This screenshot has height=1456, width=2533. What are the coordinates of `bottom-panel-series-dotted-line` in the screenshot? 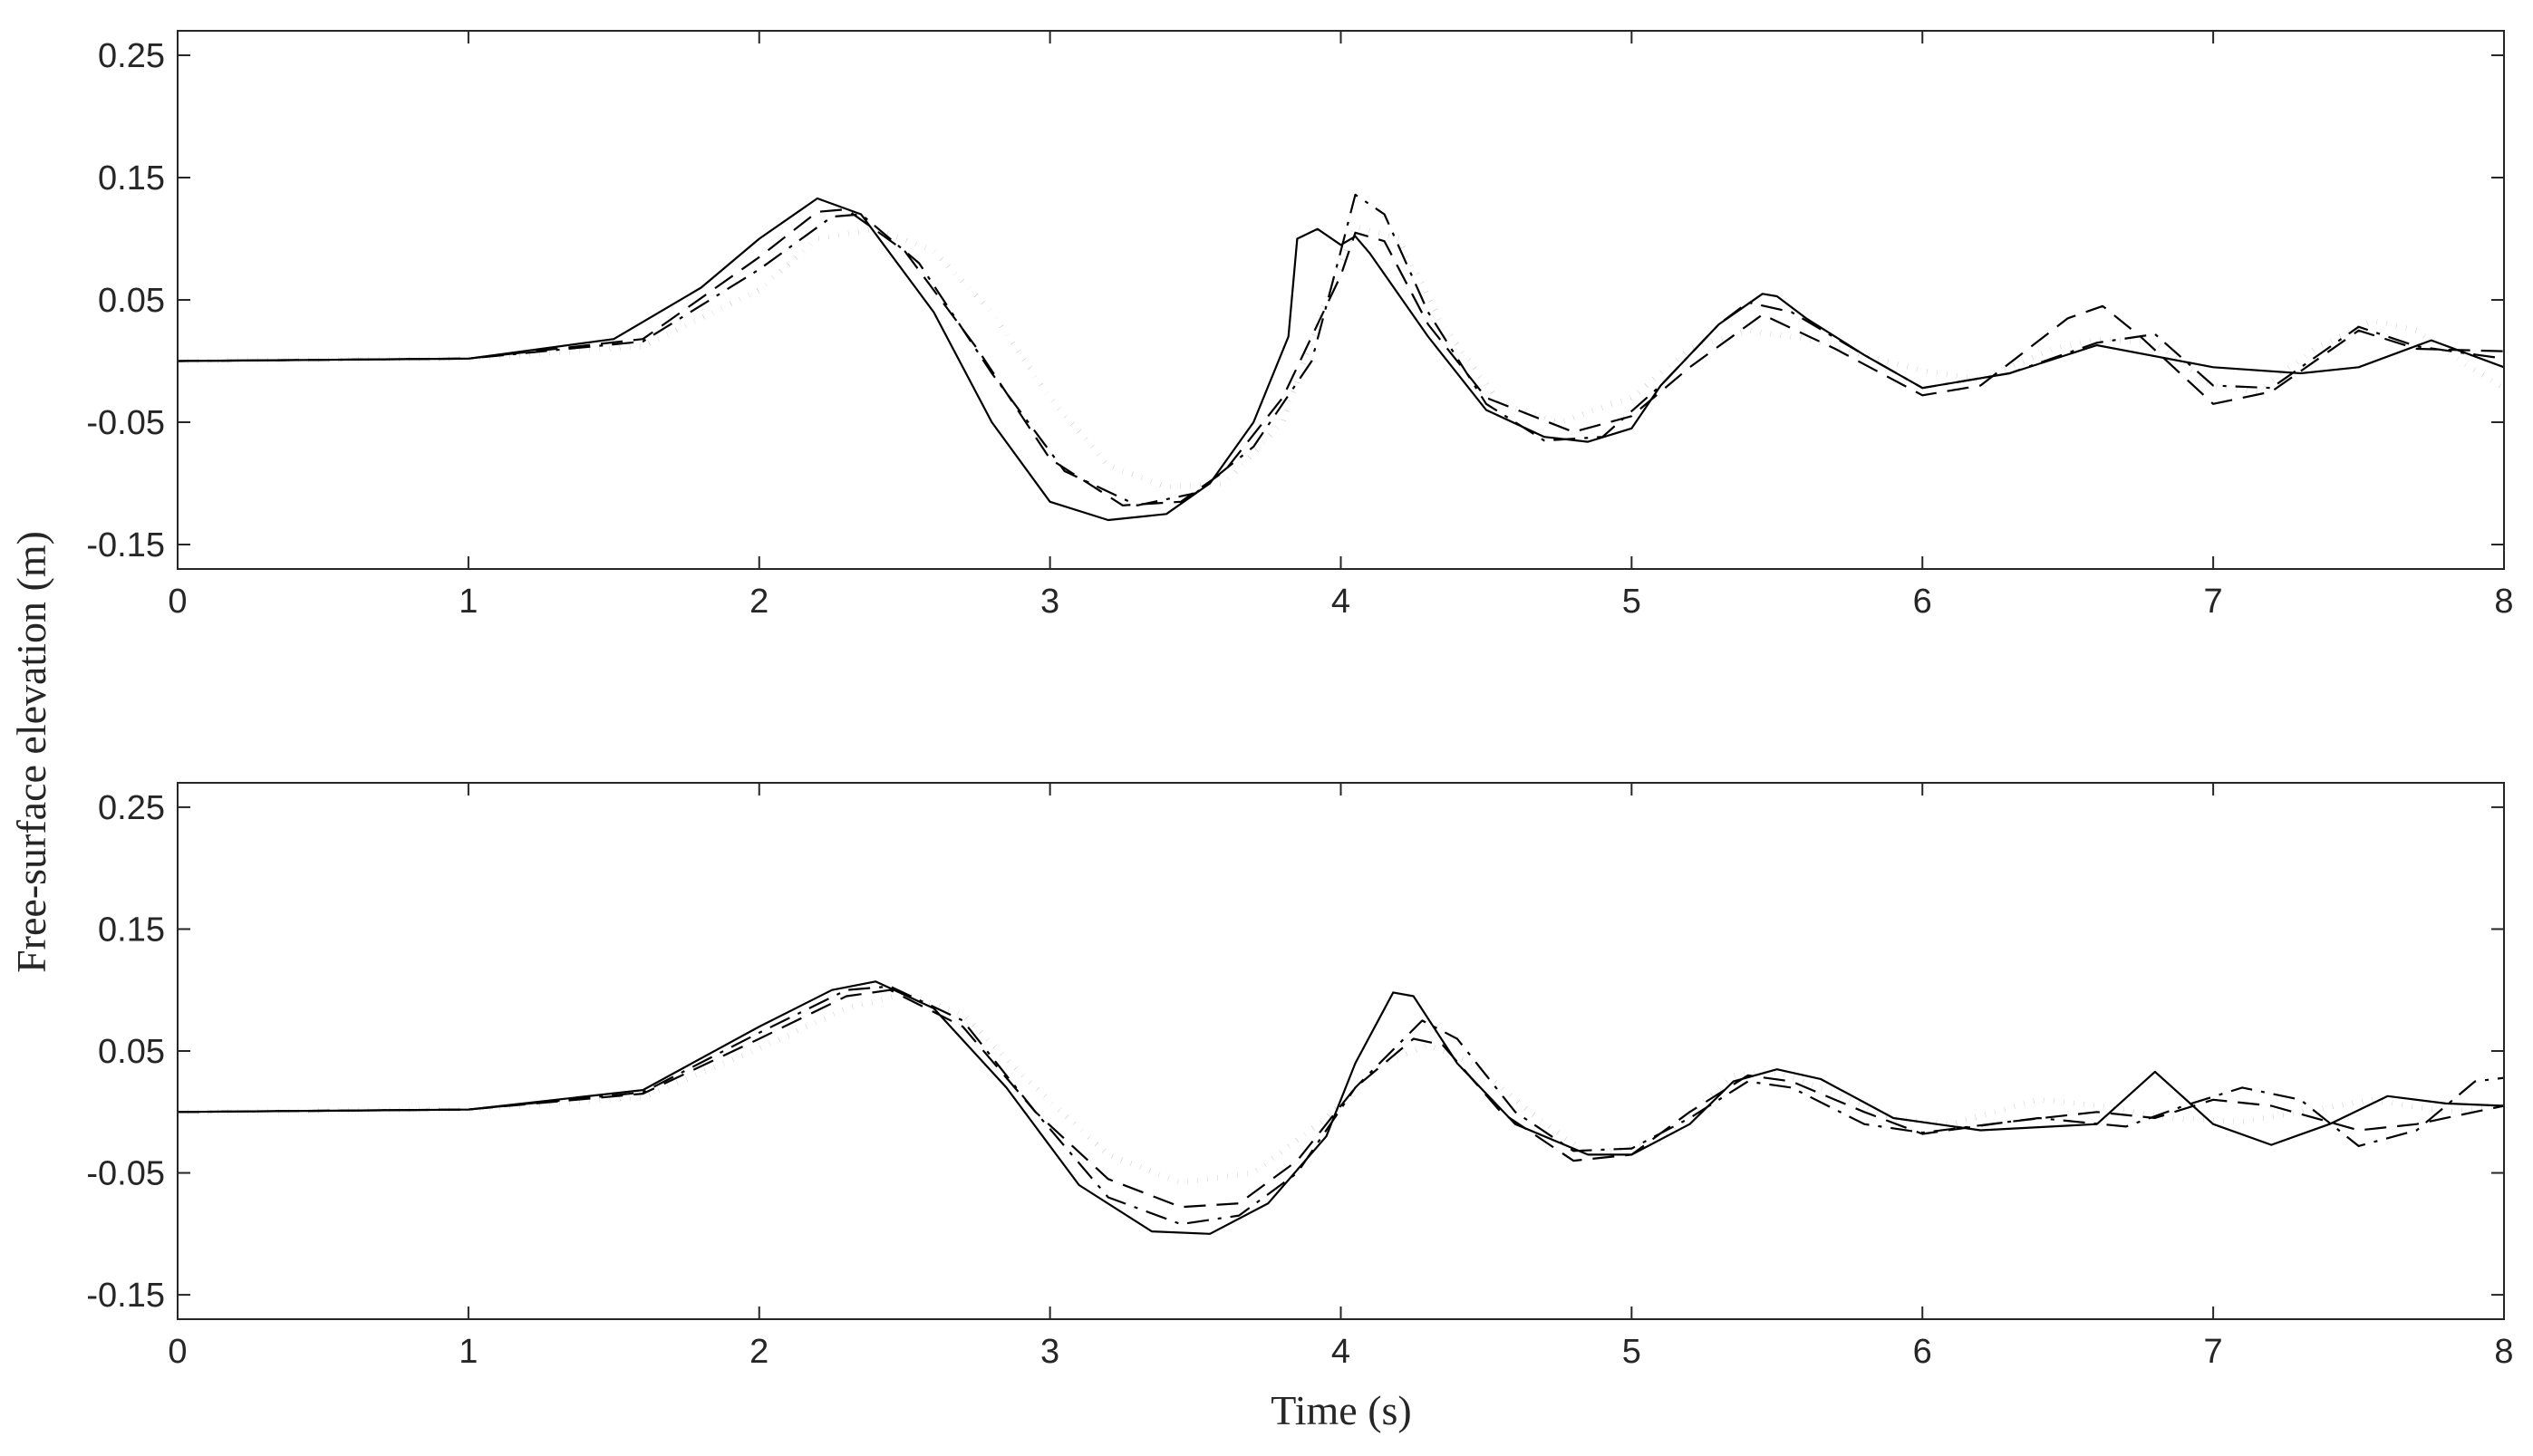 It's located at (1341, 1088).